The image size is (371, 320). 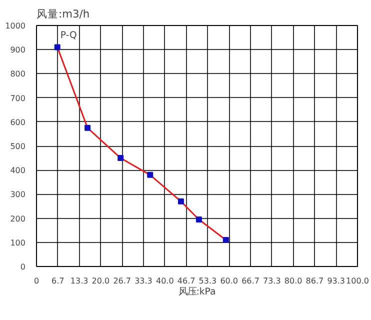 I want to click on x-tick-label: 80.0, so click(x=293, y=281).